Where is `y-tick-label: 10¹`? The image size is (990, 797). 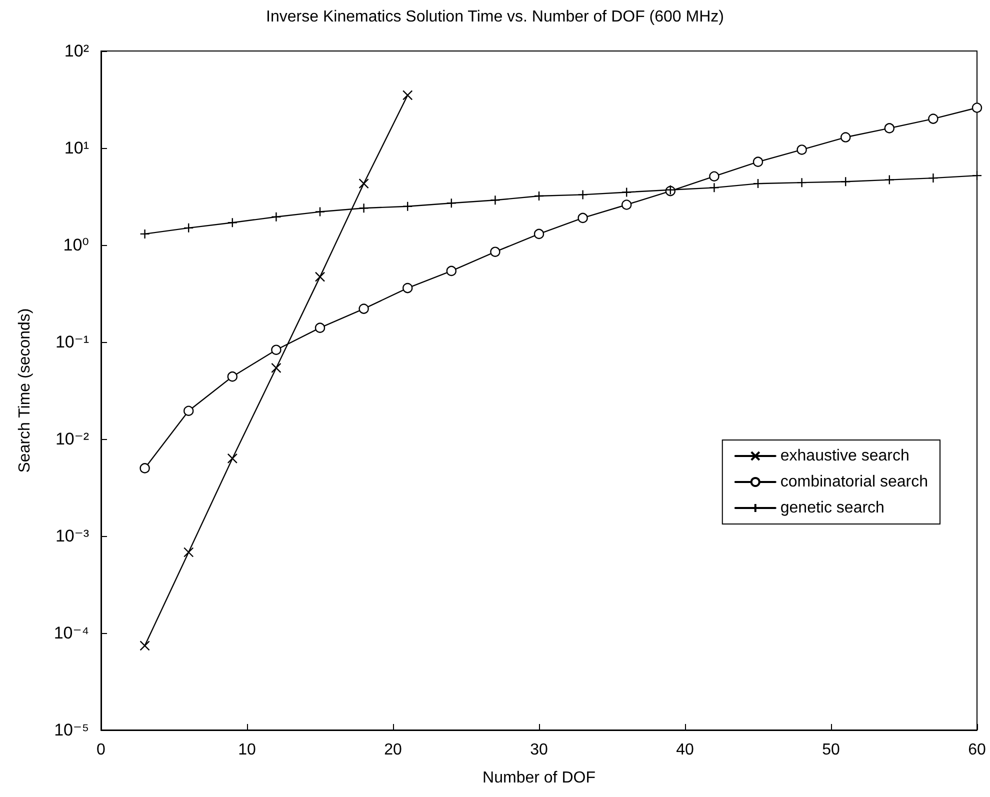 y-tick-label: 10¹ is located at coordinates (77, 148).